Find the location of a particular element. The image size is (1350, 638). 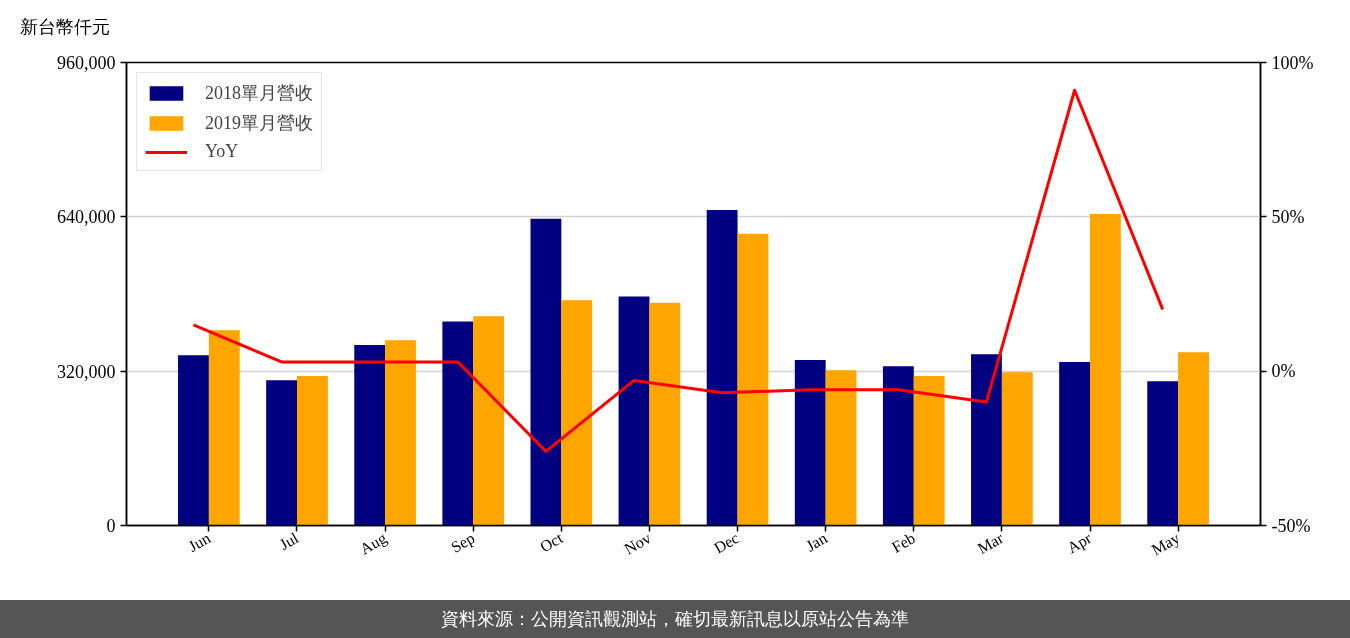

x-tick-label: Apr is located at coordinates (1080, 543).